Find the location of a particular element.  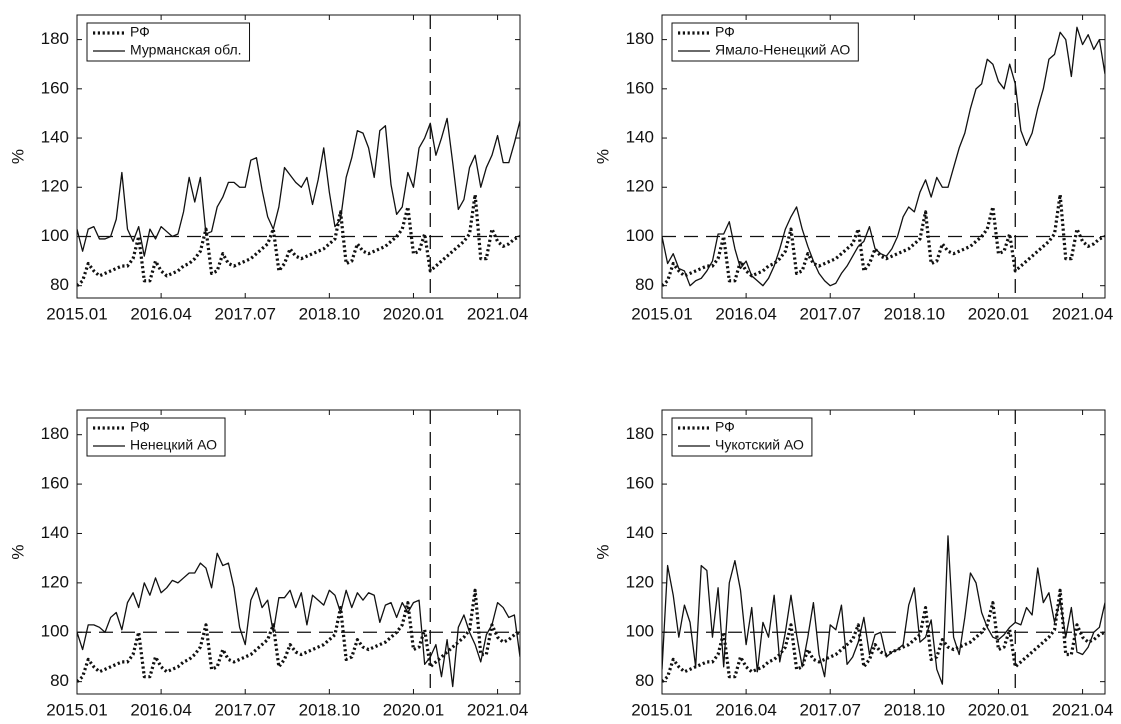

legend-label: Мурманская обл. is located at coordinates (186, 50).